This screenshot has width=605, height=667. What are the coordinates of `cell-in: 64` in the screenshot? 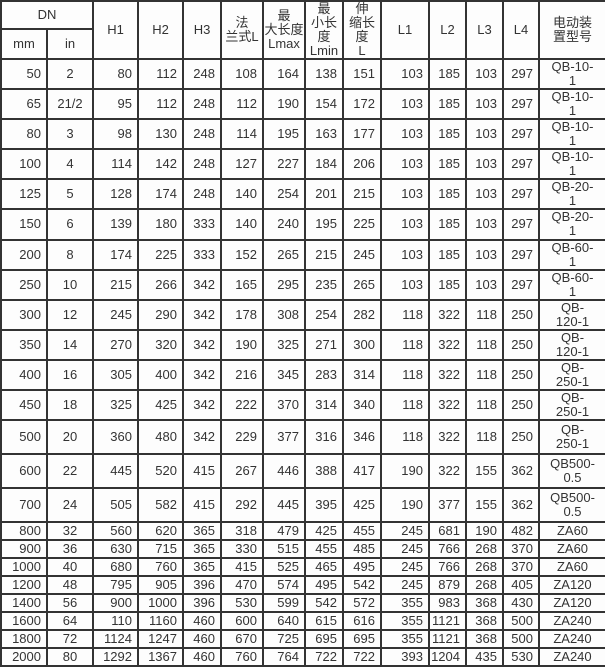 It's located at (70, 620).